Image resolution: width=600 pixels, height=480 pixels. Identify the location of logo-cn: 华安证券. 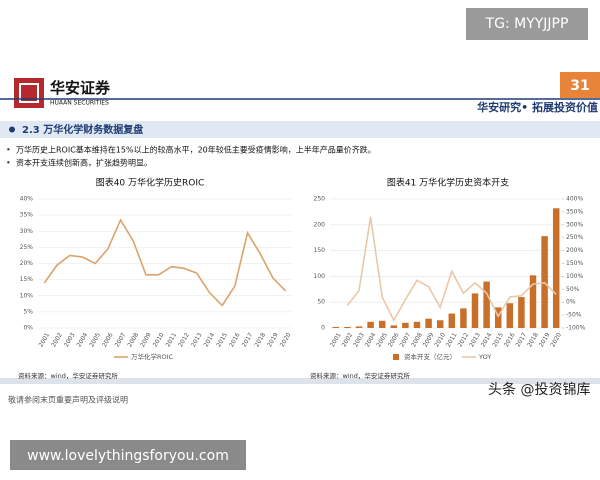
(80, 88).